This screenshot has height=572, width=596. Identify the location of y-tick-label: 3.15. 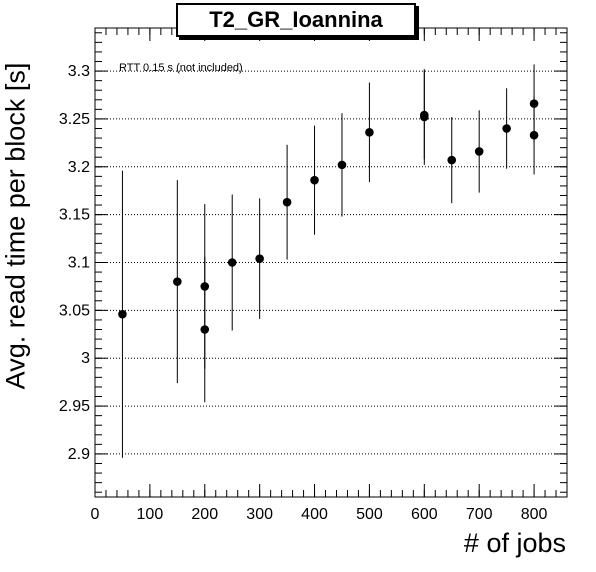
(74, 215).